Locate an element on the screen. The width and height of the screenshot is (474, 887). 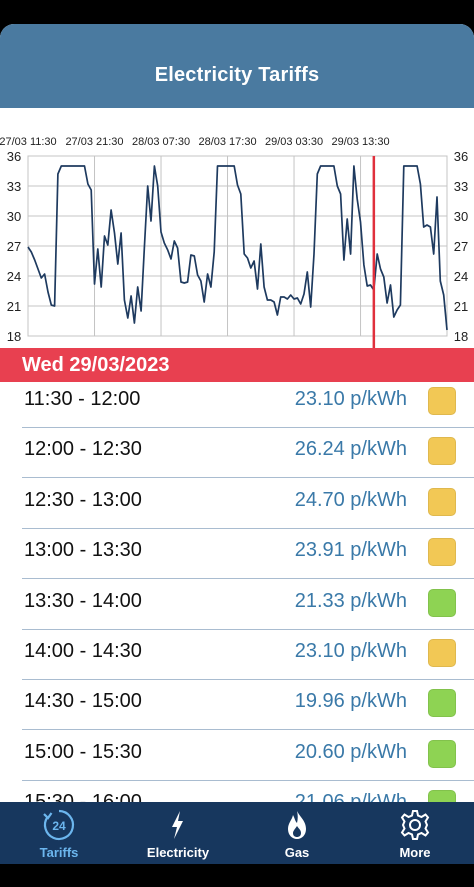
x-tick-label: 29/03 03:30 is located at coordinates (294, 142).